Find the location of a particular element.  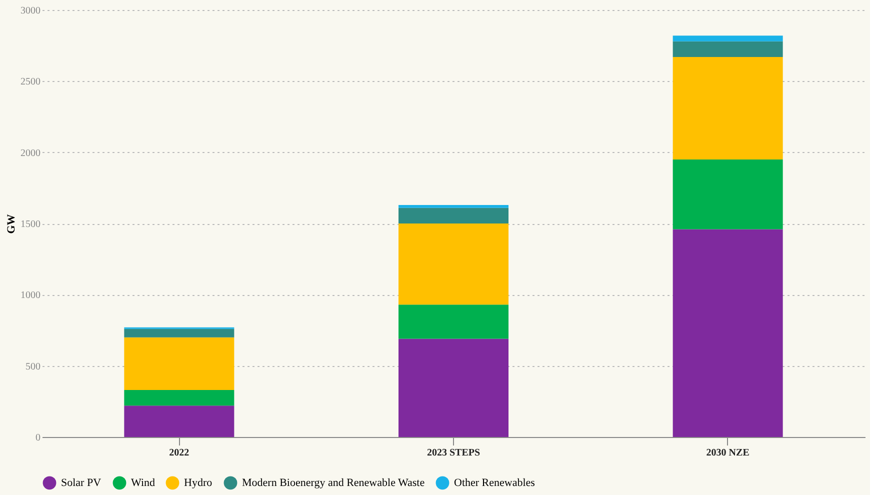

y-tick-label: 1500 is located at coordinates (30, 224).